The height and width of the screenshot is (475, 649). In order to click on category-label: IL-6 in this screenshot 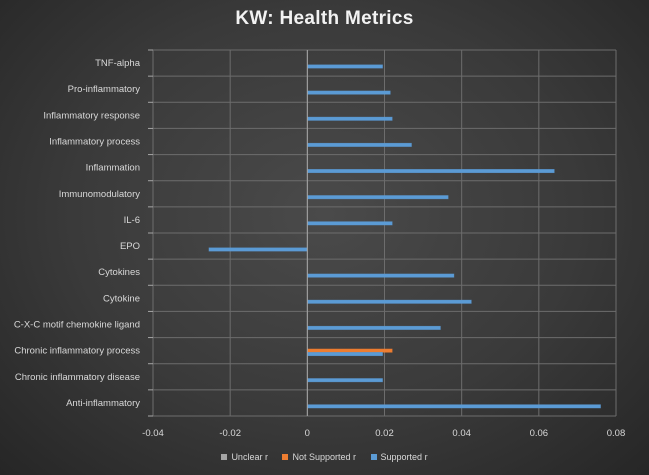, I will do `click(132, 220)`.